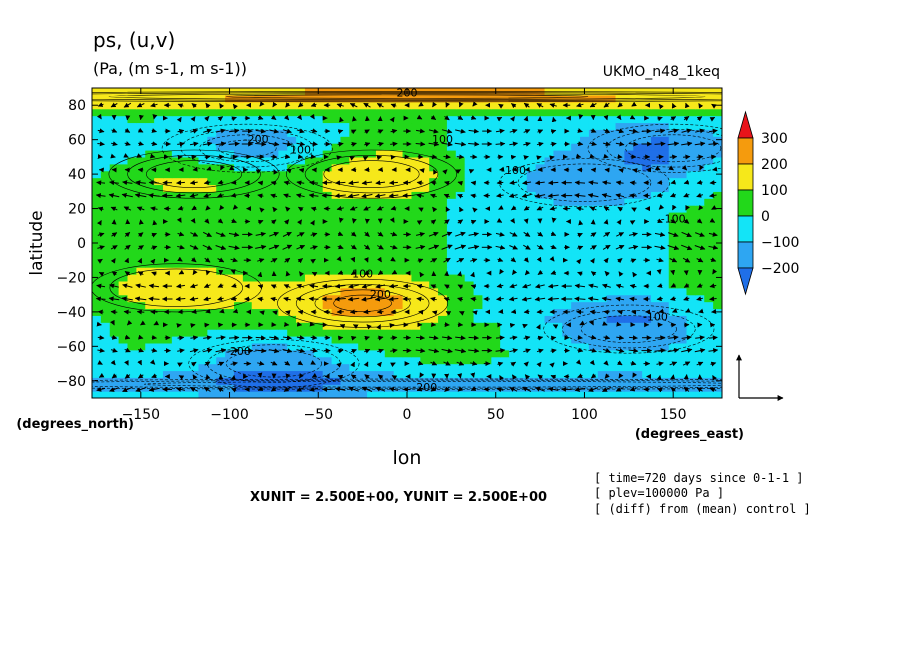  What do you see at coordinates (659, 493) in the screenshot?
I see `note-plev: [ plev=100000 Pa ]` at bounding box center [659, 493].